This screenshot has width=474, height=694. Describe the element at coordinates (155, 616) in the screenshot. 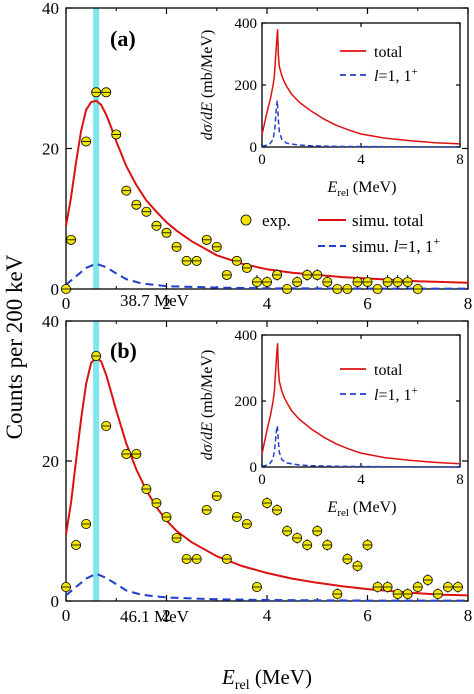

I see `energy-label: 46.1 MeV` at that location.